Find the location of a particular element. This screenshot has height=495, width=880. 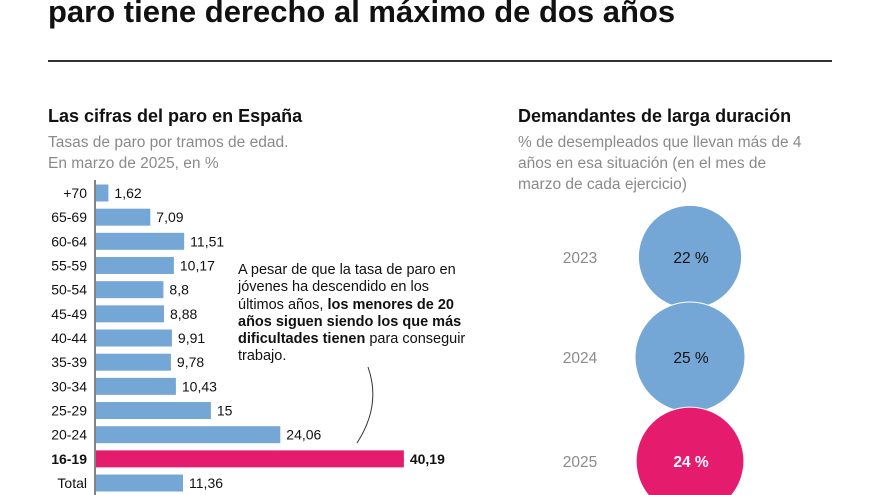

subtitle-line: En marzo de 2025, en % is located at coordinates (133, 163).